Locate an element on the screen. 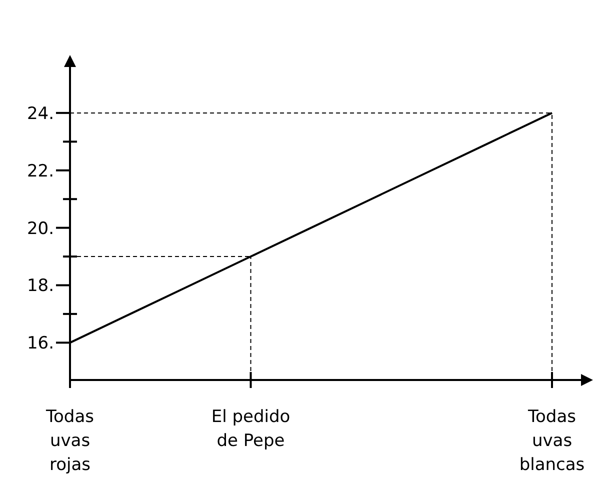 The width and height of the screenshot is (595, 489). y-tick-label: 24. is located at coordinates (40, 114).